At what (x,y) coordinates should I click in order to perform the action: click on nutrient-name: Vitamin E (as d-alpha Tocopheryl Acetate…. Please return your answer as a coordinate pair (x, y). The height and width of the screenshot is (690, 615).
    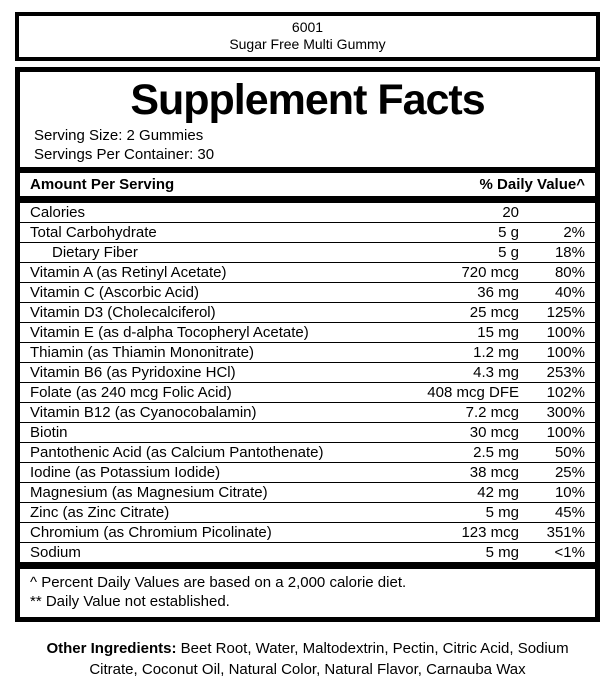
    Looking at the image, I should click on (169, 332).